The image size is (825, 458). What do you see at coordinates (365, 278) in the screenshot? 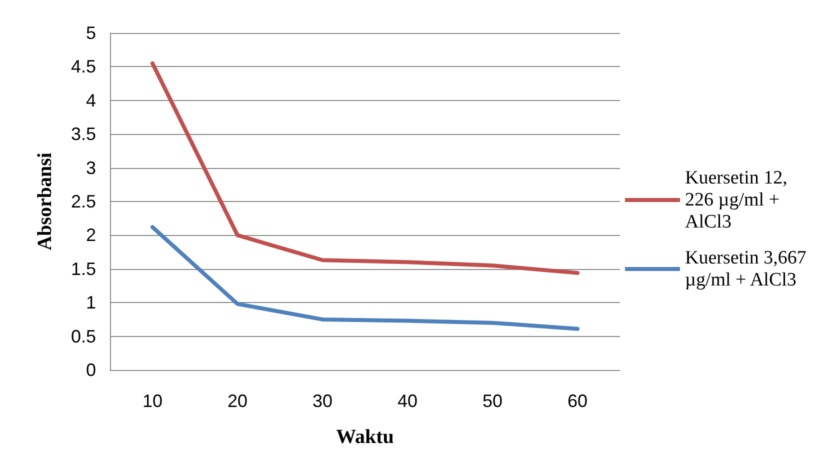
I see `line-series` at bounding box center [365, 278].